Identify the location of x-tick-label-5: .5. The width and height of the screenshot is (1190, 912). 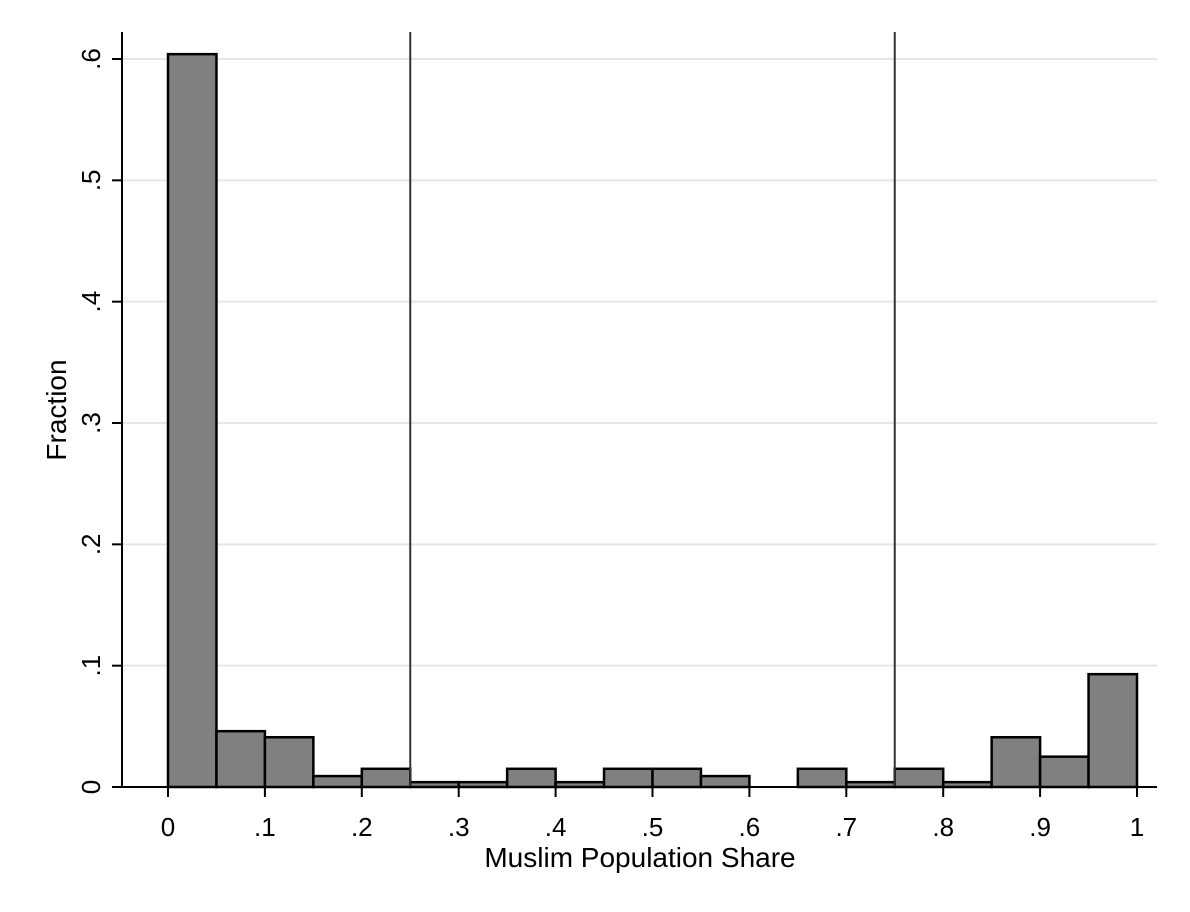
(653, 827).